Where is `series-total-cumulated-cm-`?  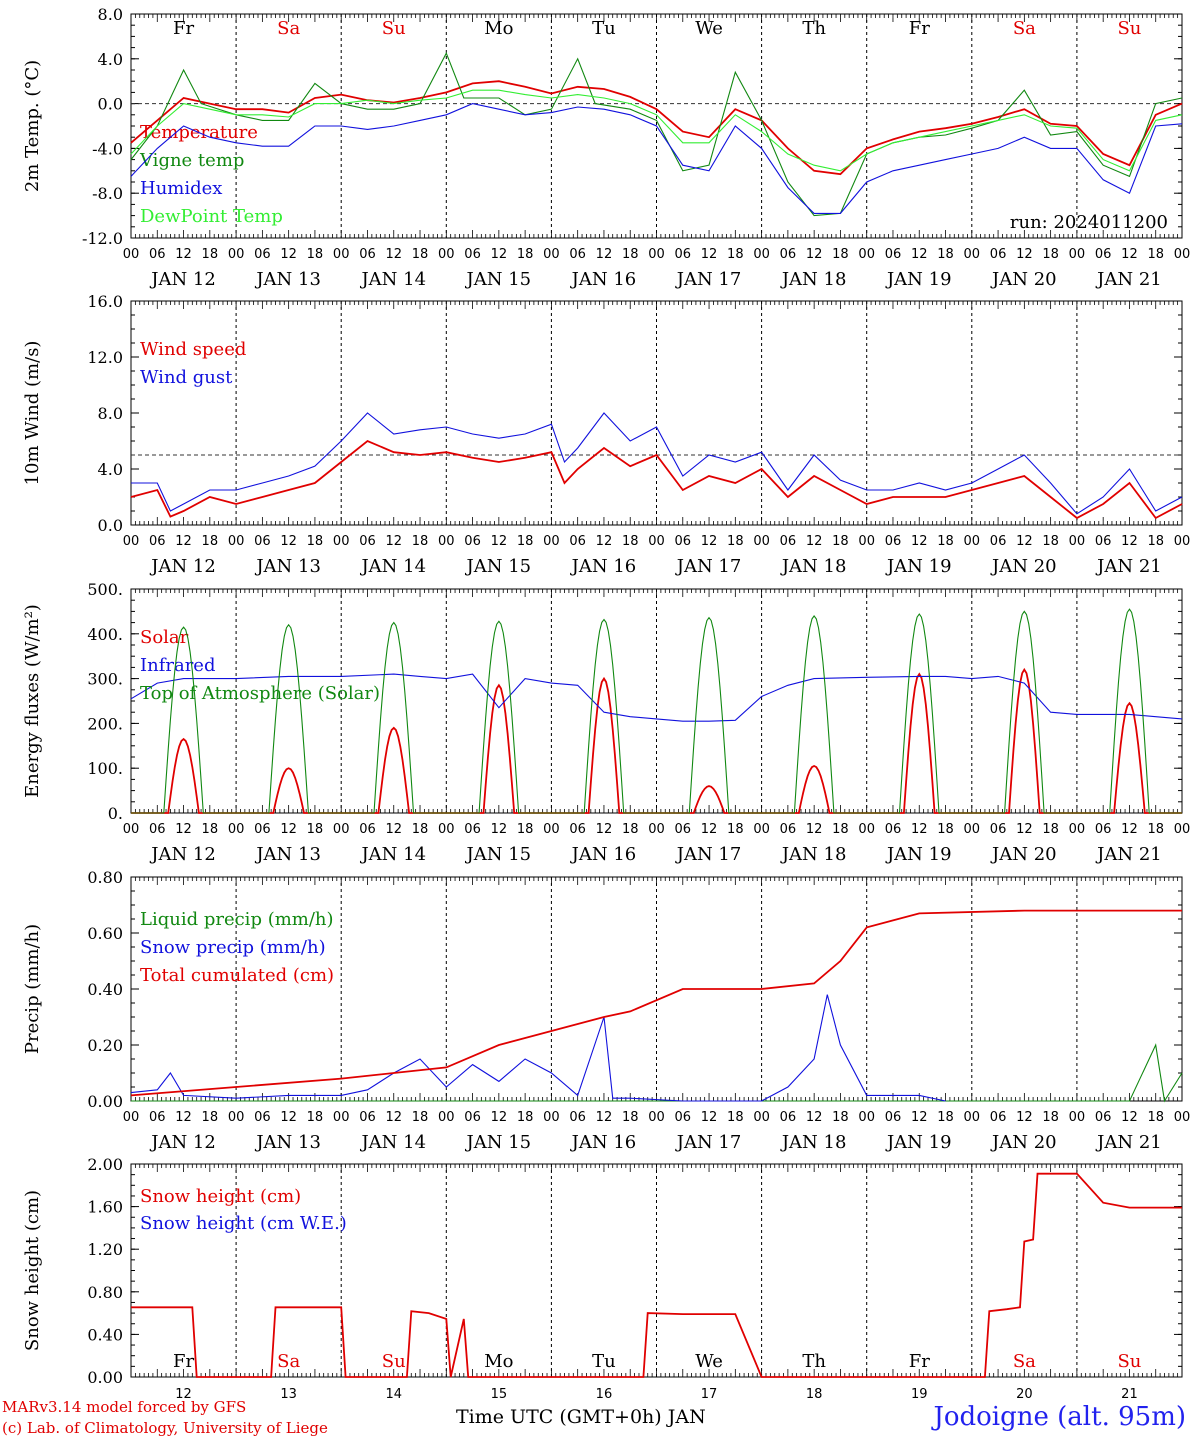
series-total-cumulated-cm- is located at coordinates (656, 1003).